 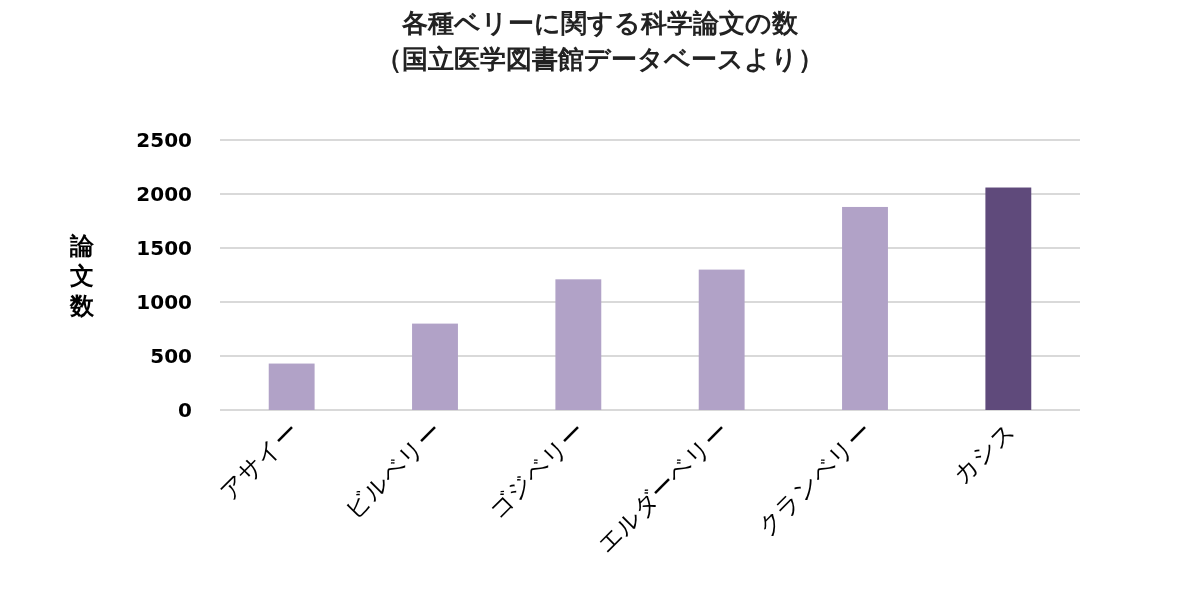 I want to click on chart-title: 各種ベリーに関する科学論文の数, so click(x=600, y=23).